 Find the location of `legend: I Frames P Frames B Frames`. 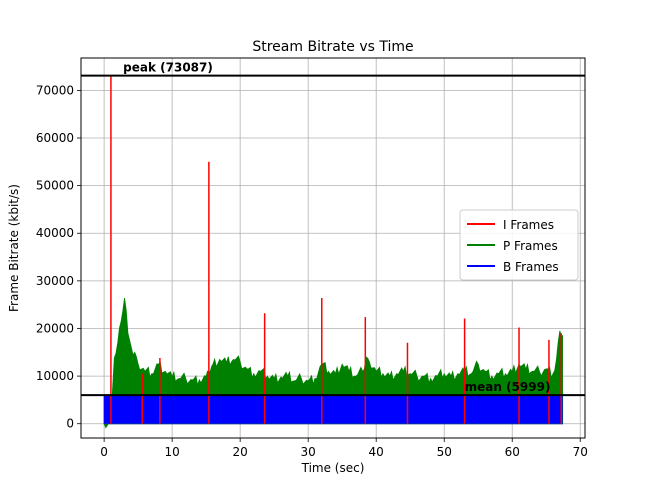

legend: I Frames P Frames B Frames is located at coordinates (519, 245).